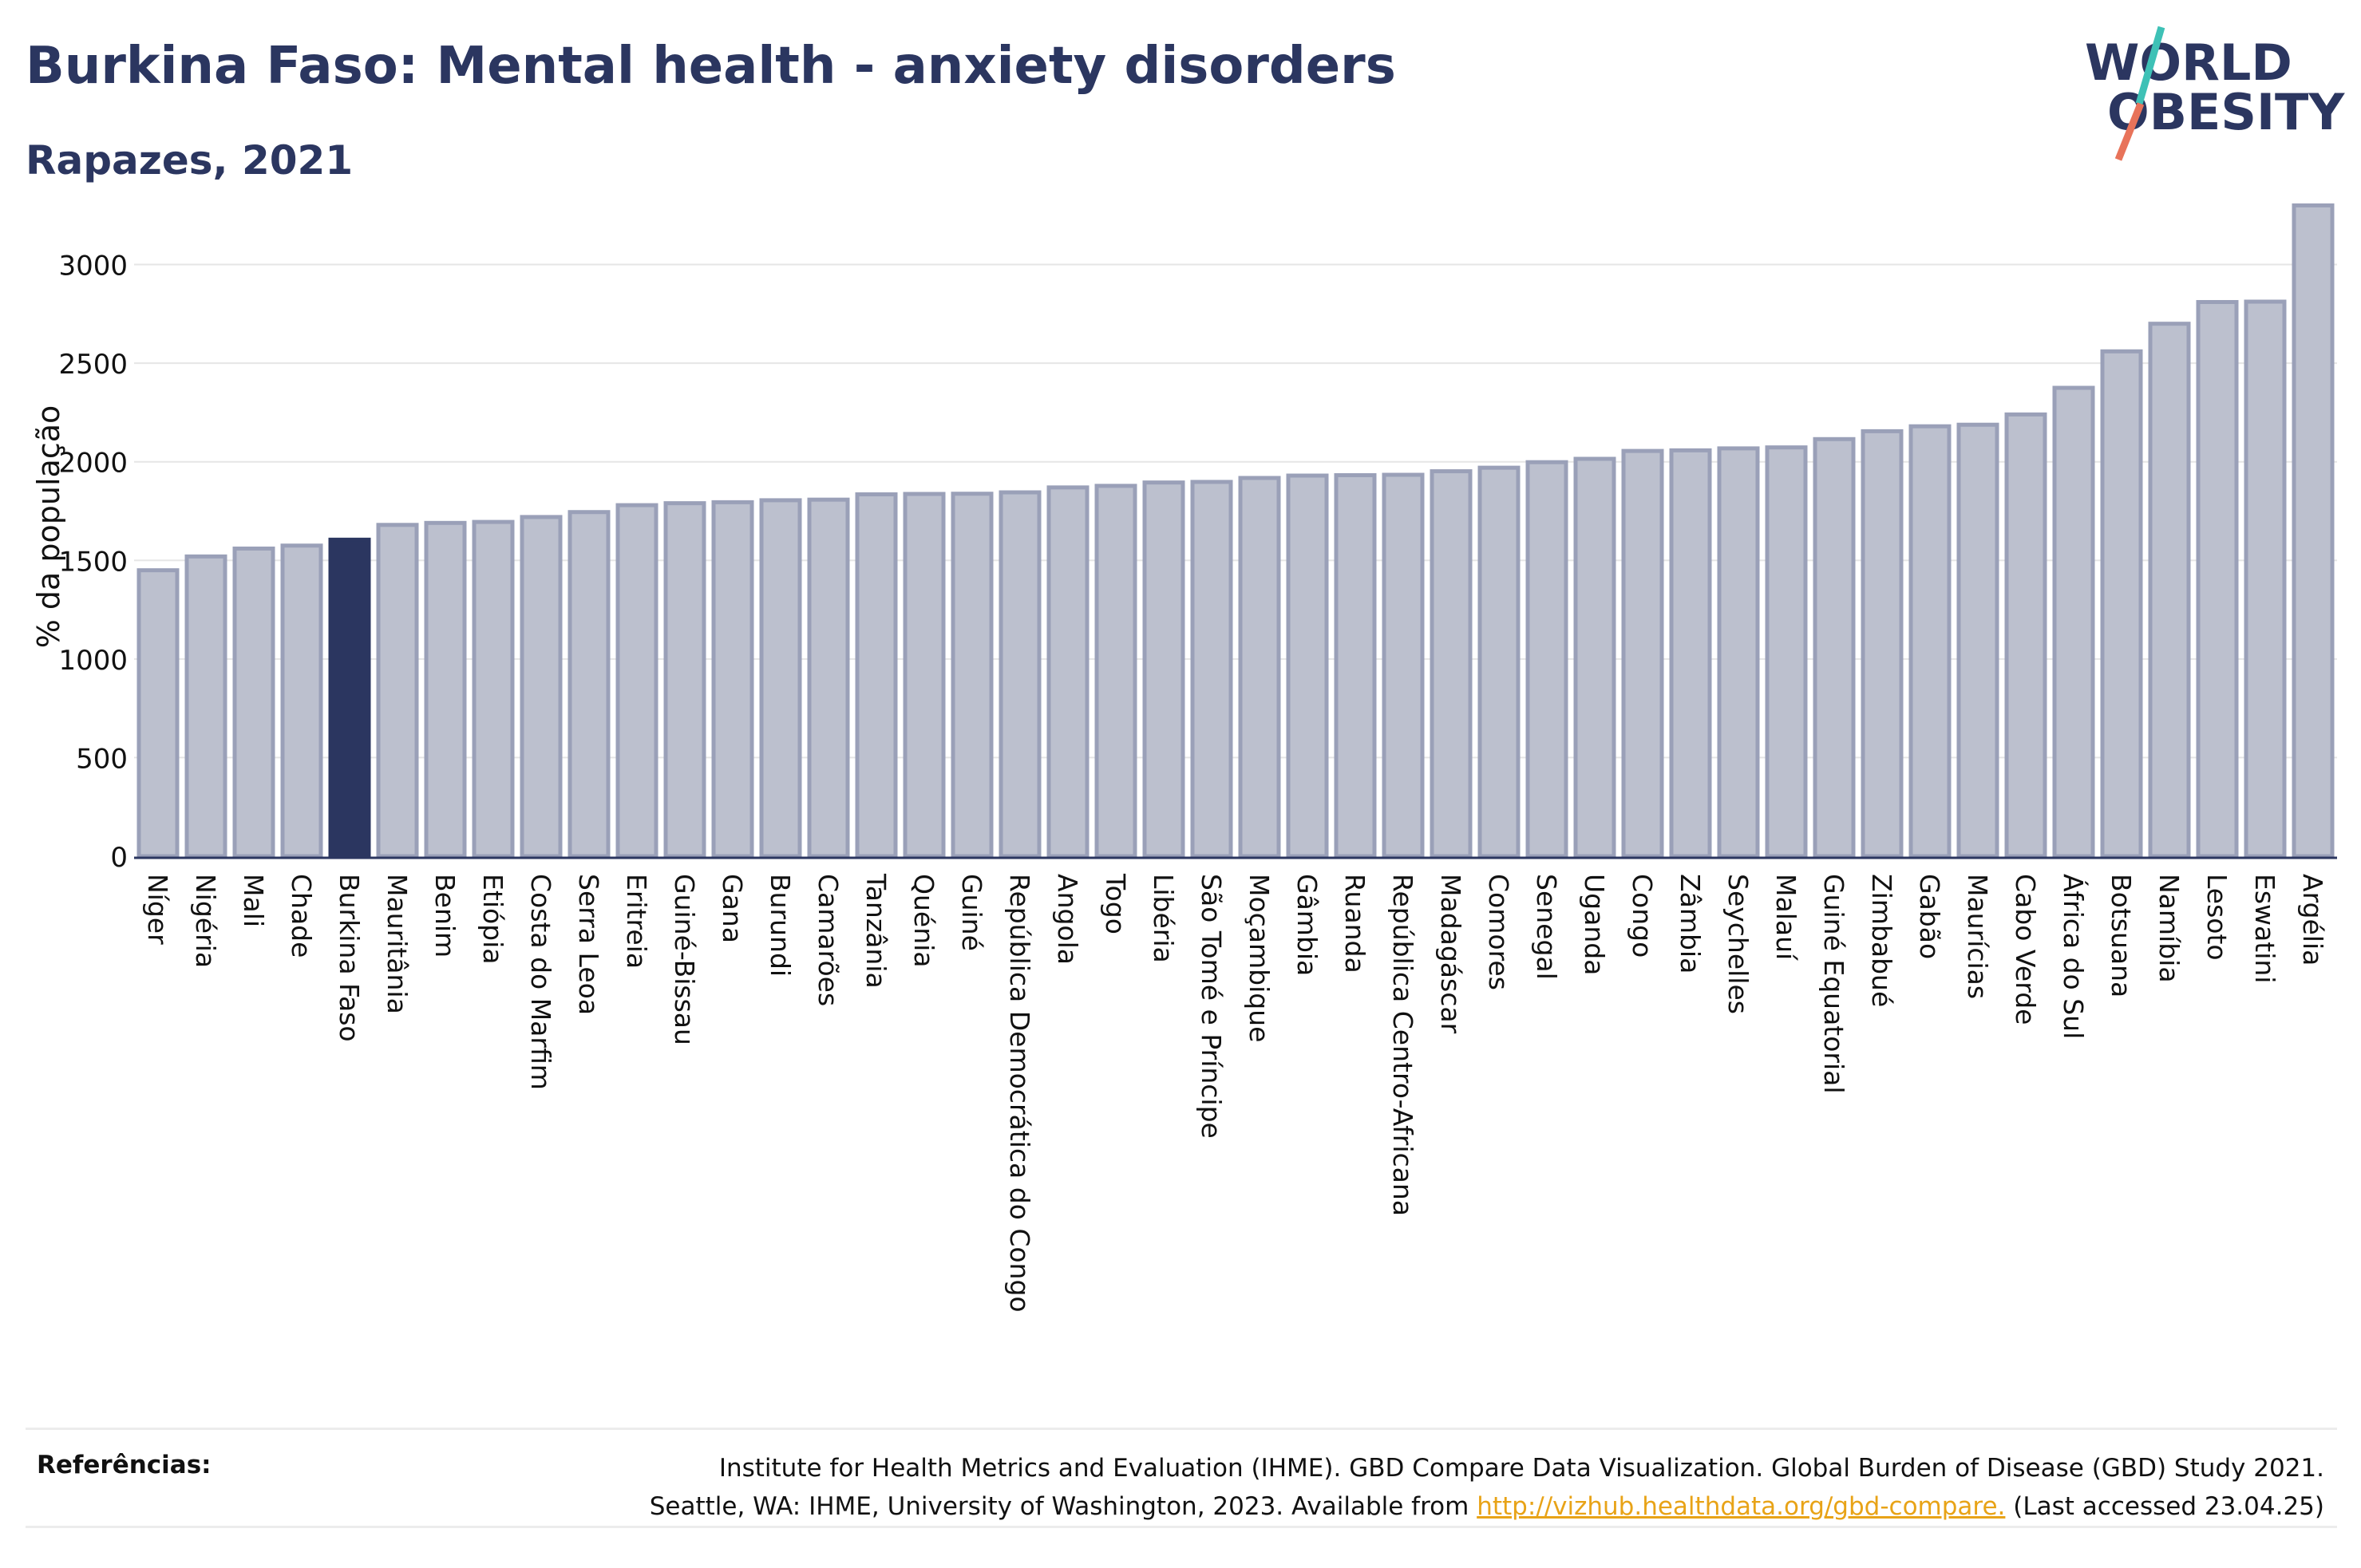 The image size is (2361, 1568). I want to click on x-tick-label: Togo, so click(1115, 903).